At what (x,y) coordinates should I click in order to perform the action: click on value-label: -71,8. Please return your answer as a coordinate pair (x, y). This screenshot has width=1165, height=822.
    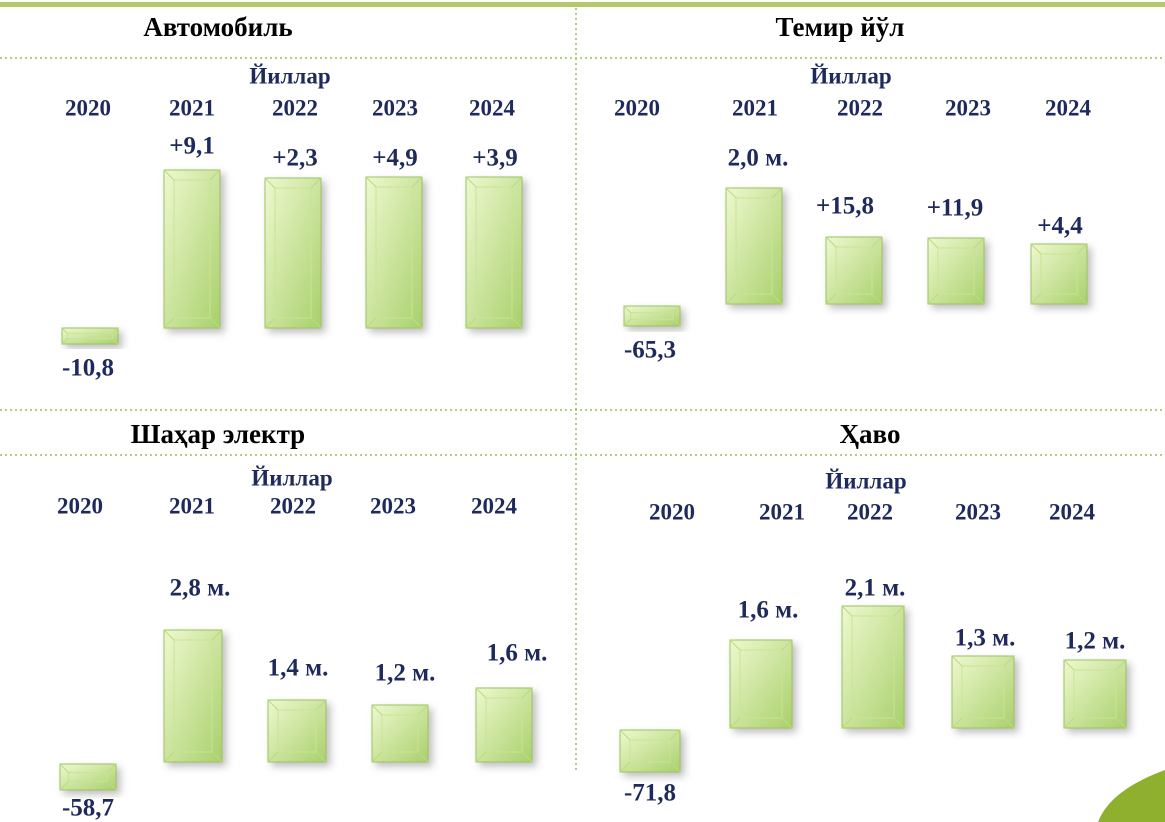
    Looking at the image, I should click on (650, 793).